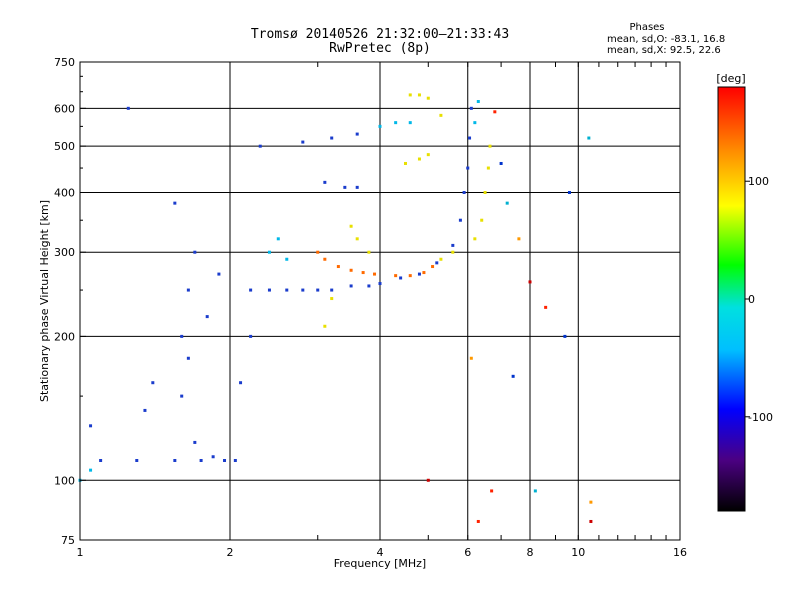  I want to click on colorbar, so click(731, 299).